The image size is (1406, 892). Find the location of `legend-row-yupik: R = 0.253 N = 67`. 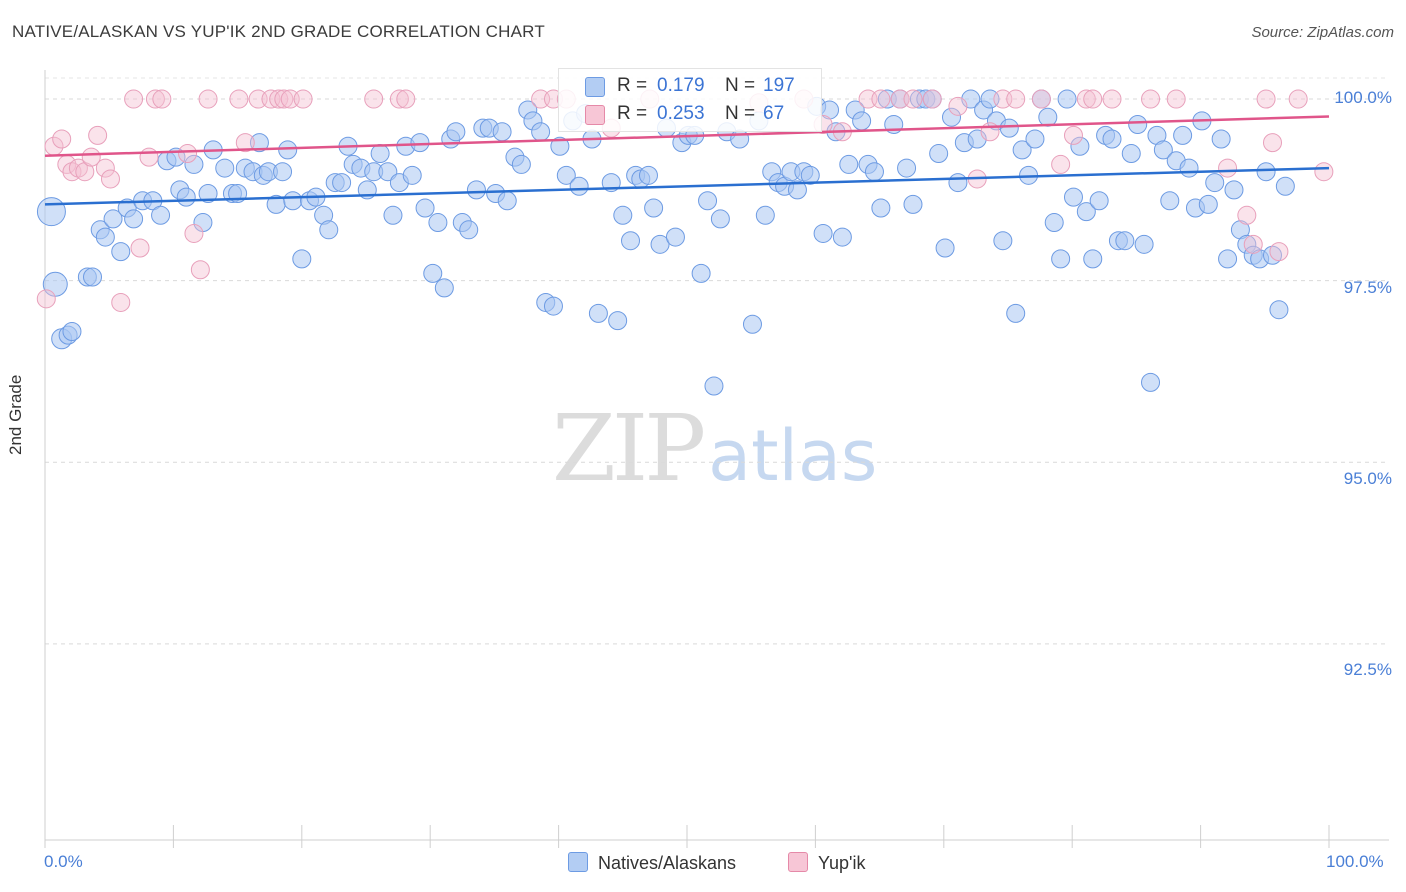

legend-row-yupik: R = 0.253 N = 67 is located at coordinates (690, 114).